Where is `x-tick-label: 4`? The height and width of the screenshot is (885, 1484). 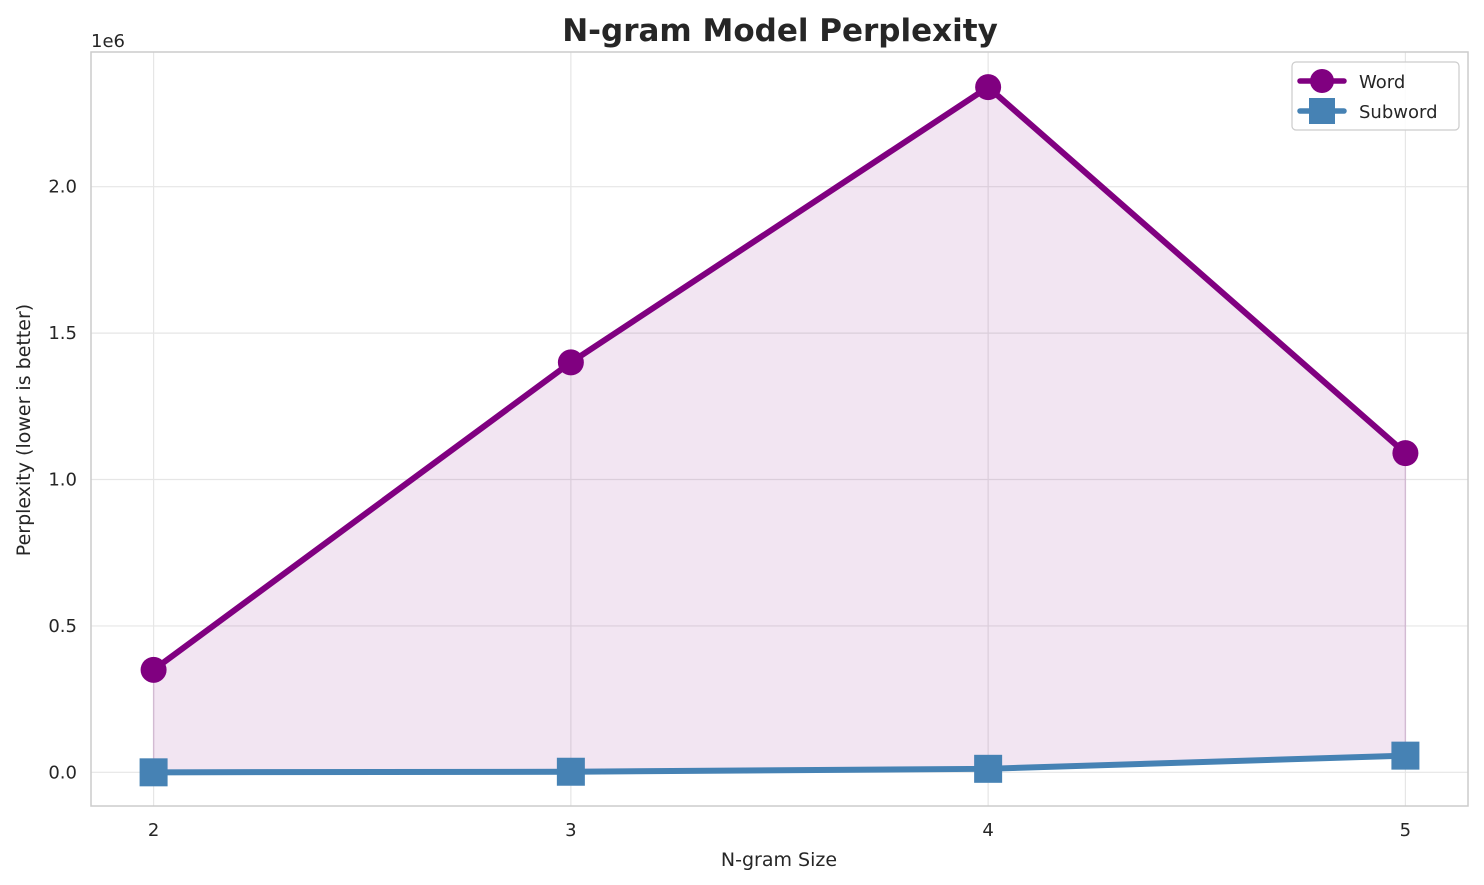
x-tick-label: 4 is located at coordinates (987, 830).